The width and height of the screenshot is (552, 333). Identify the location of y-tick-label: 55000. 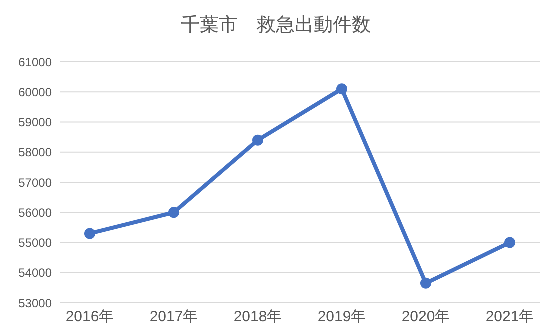
(35, 243).